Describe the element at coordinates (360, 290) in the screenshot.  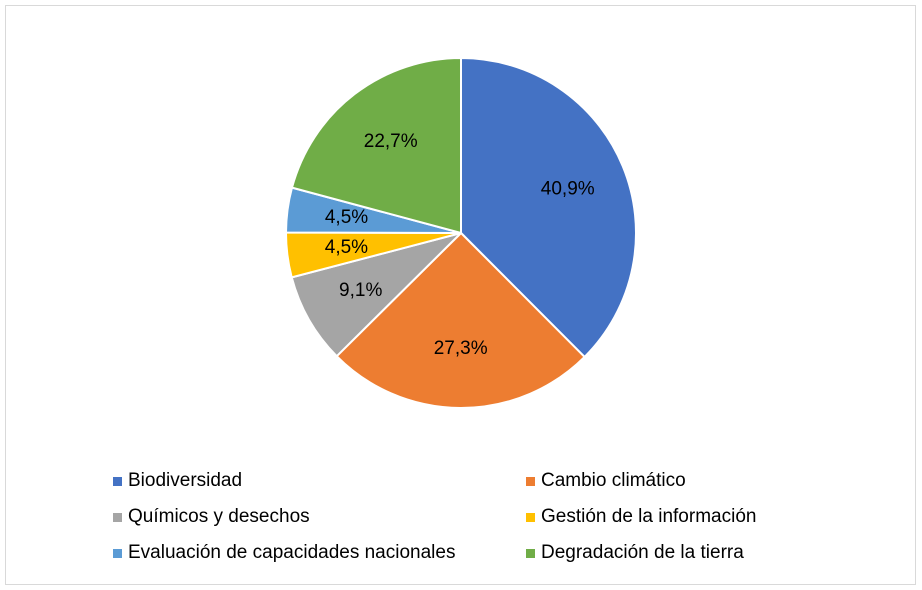
I see `pie-data-label-2: 9,1%` at that location.